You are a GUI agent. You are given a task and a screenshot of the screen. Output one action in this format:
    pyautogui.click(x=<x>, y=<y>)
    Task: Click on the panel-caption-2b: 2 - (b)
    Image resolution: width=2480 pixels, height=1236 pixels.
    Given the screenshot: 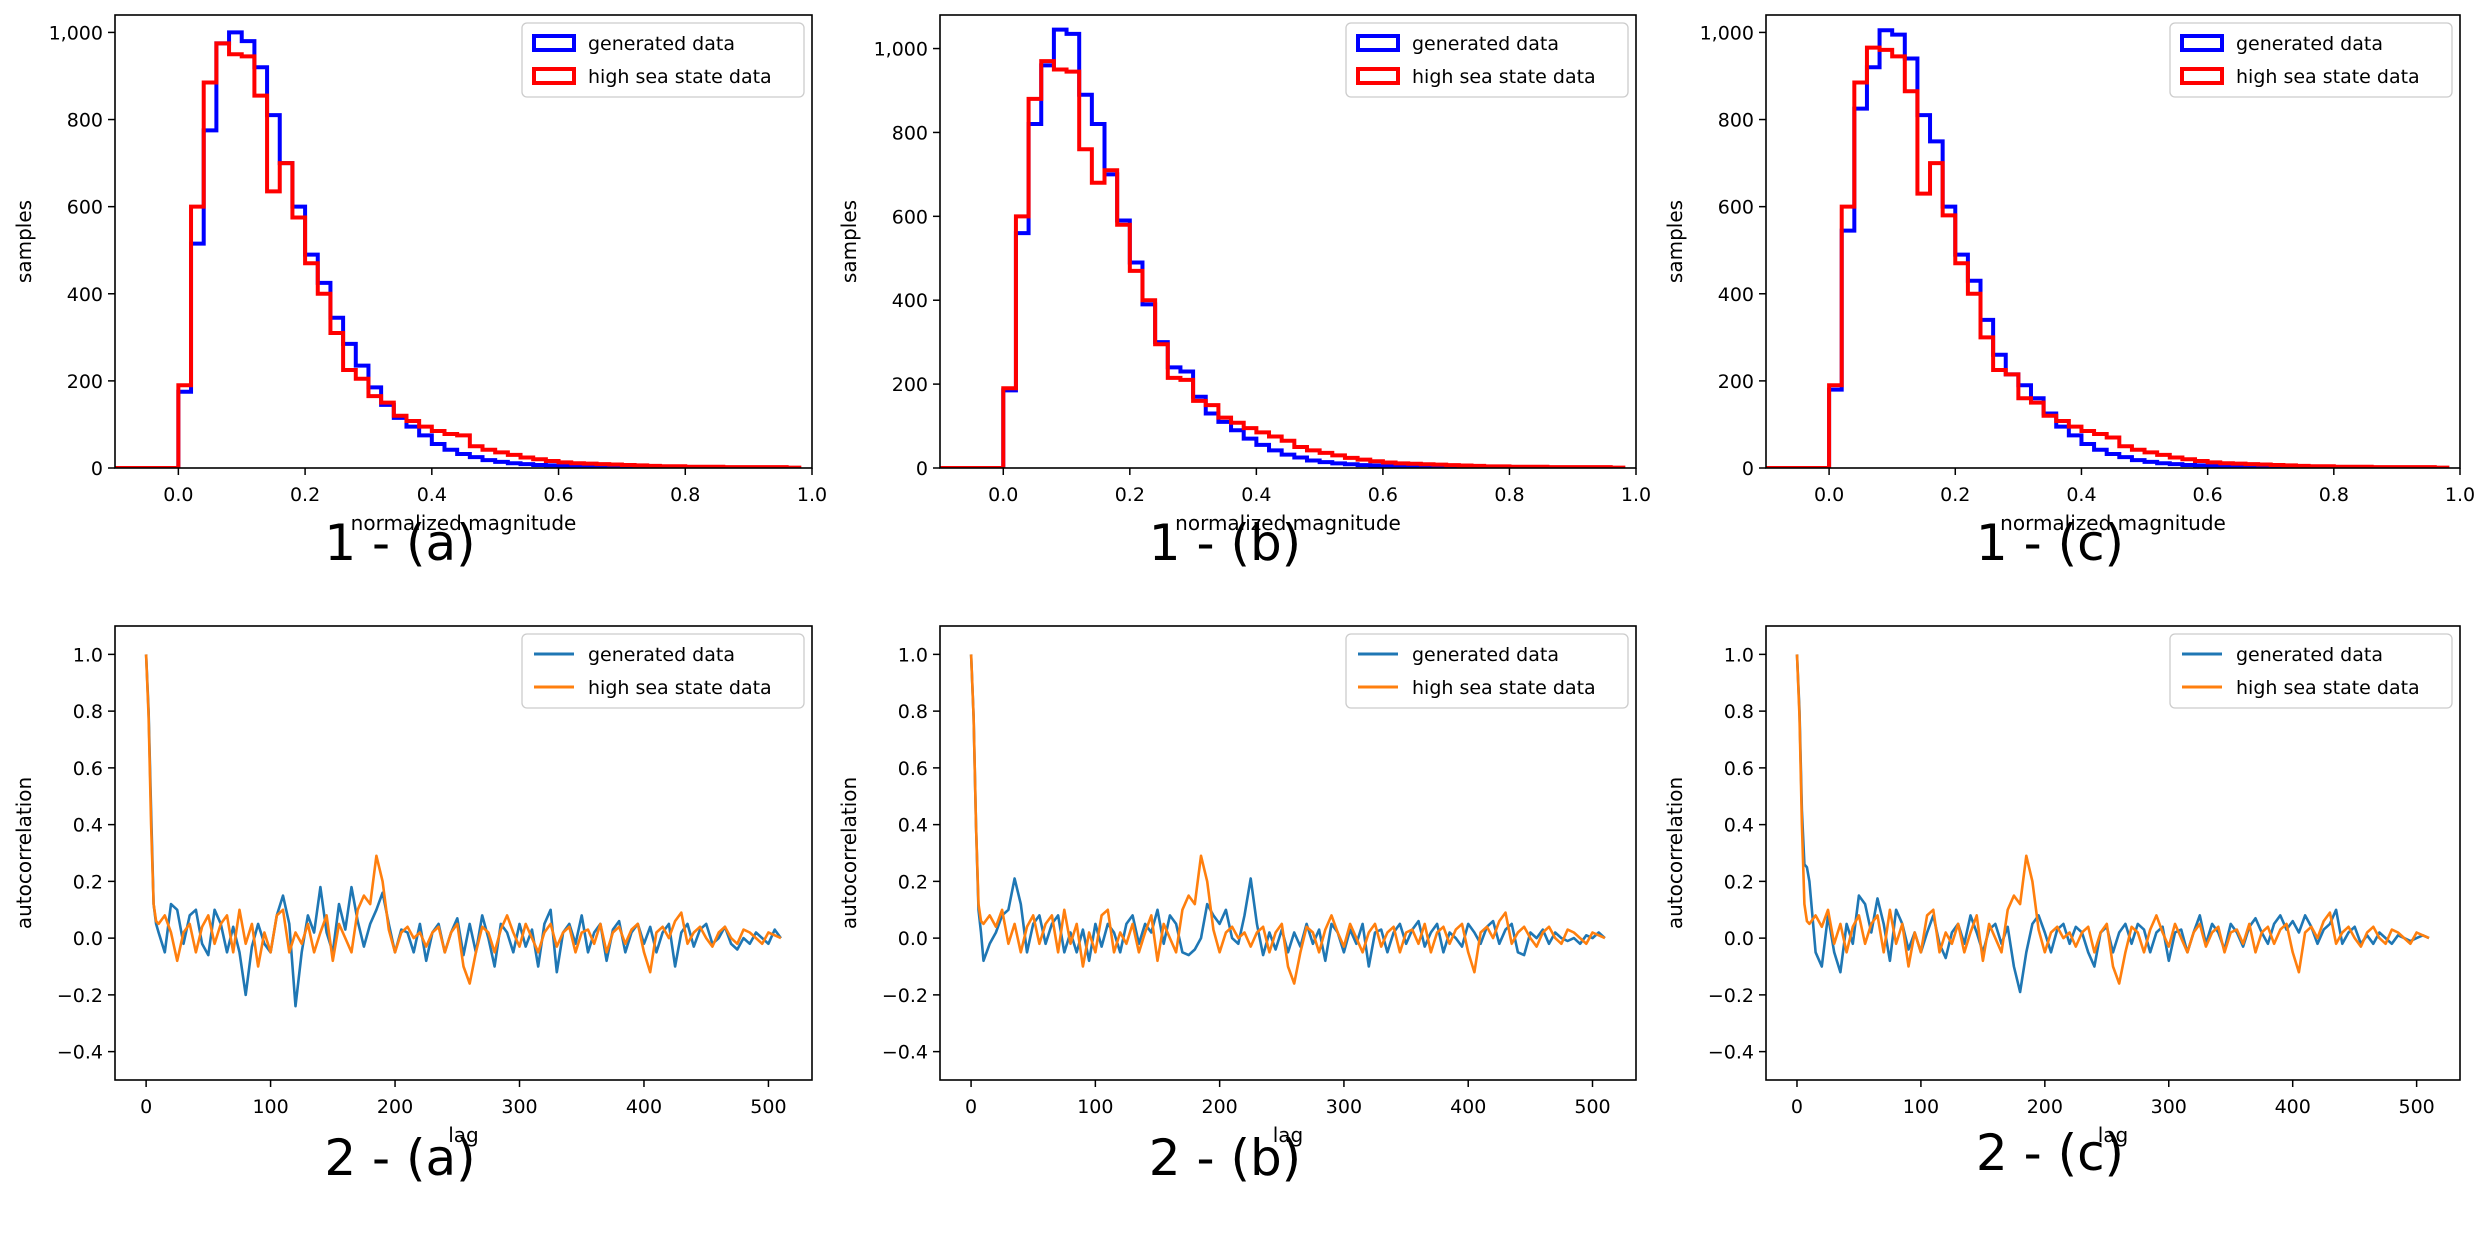 What is the action you would take?
    pyautogui.click(x=1225, y=1158)
    